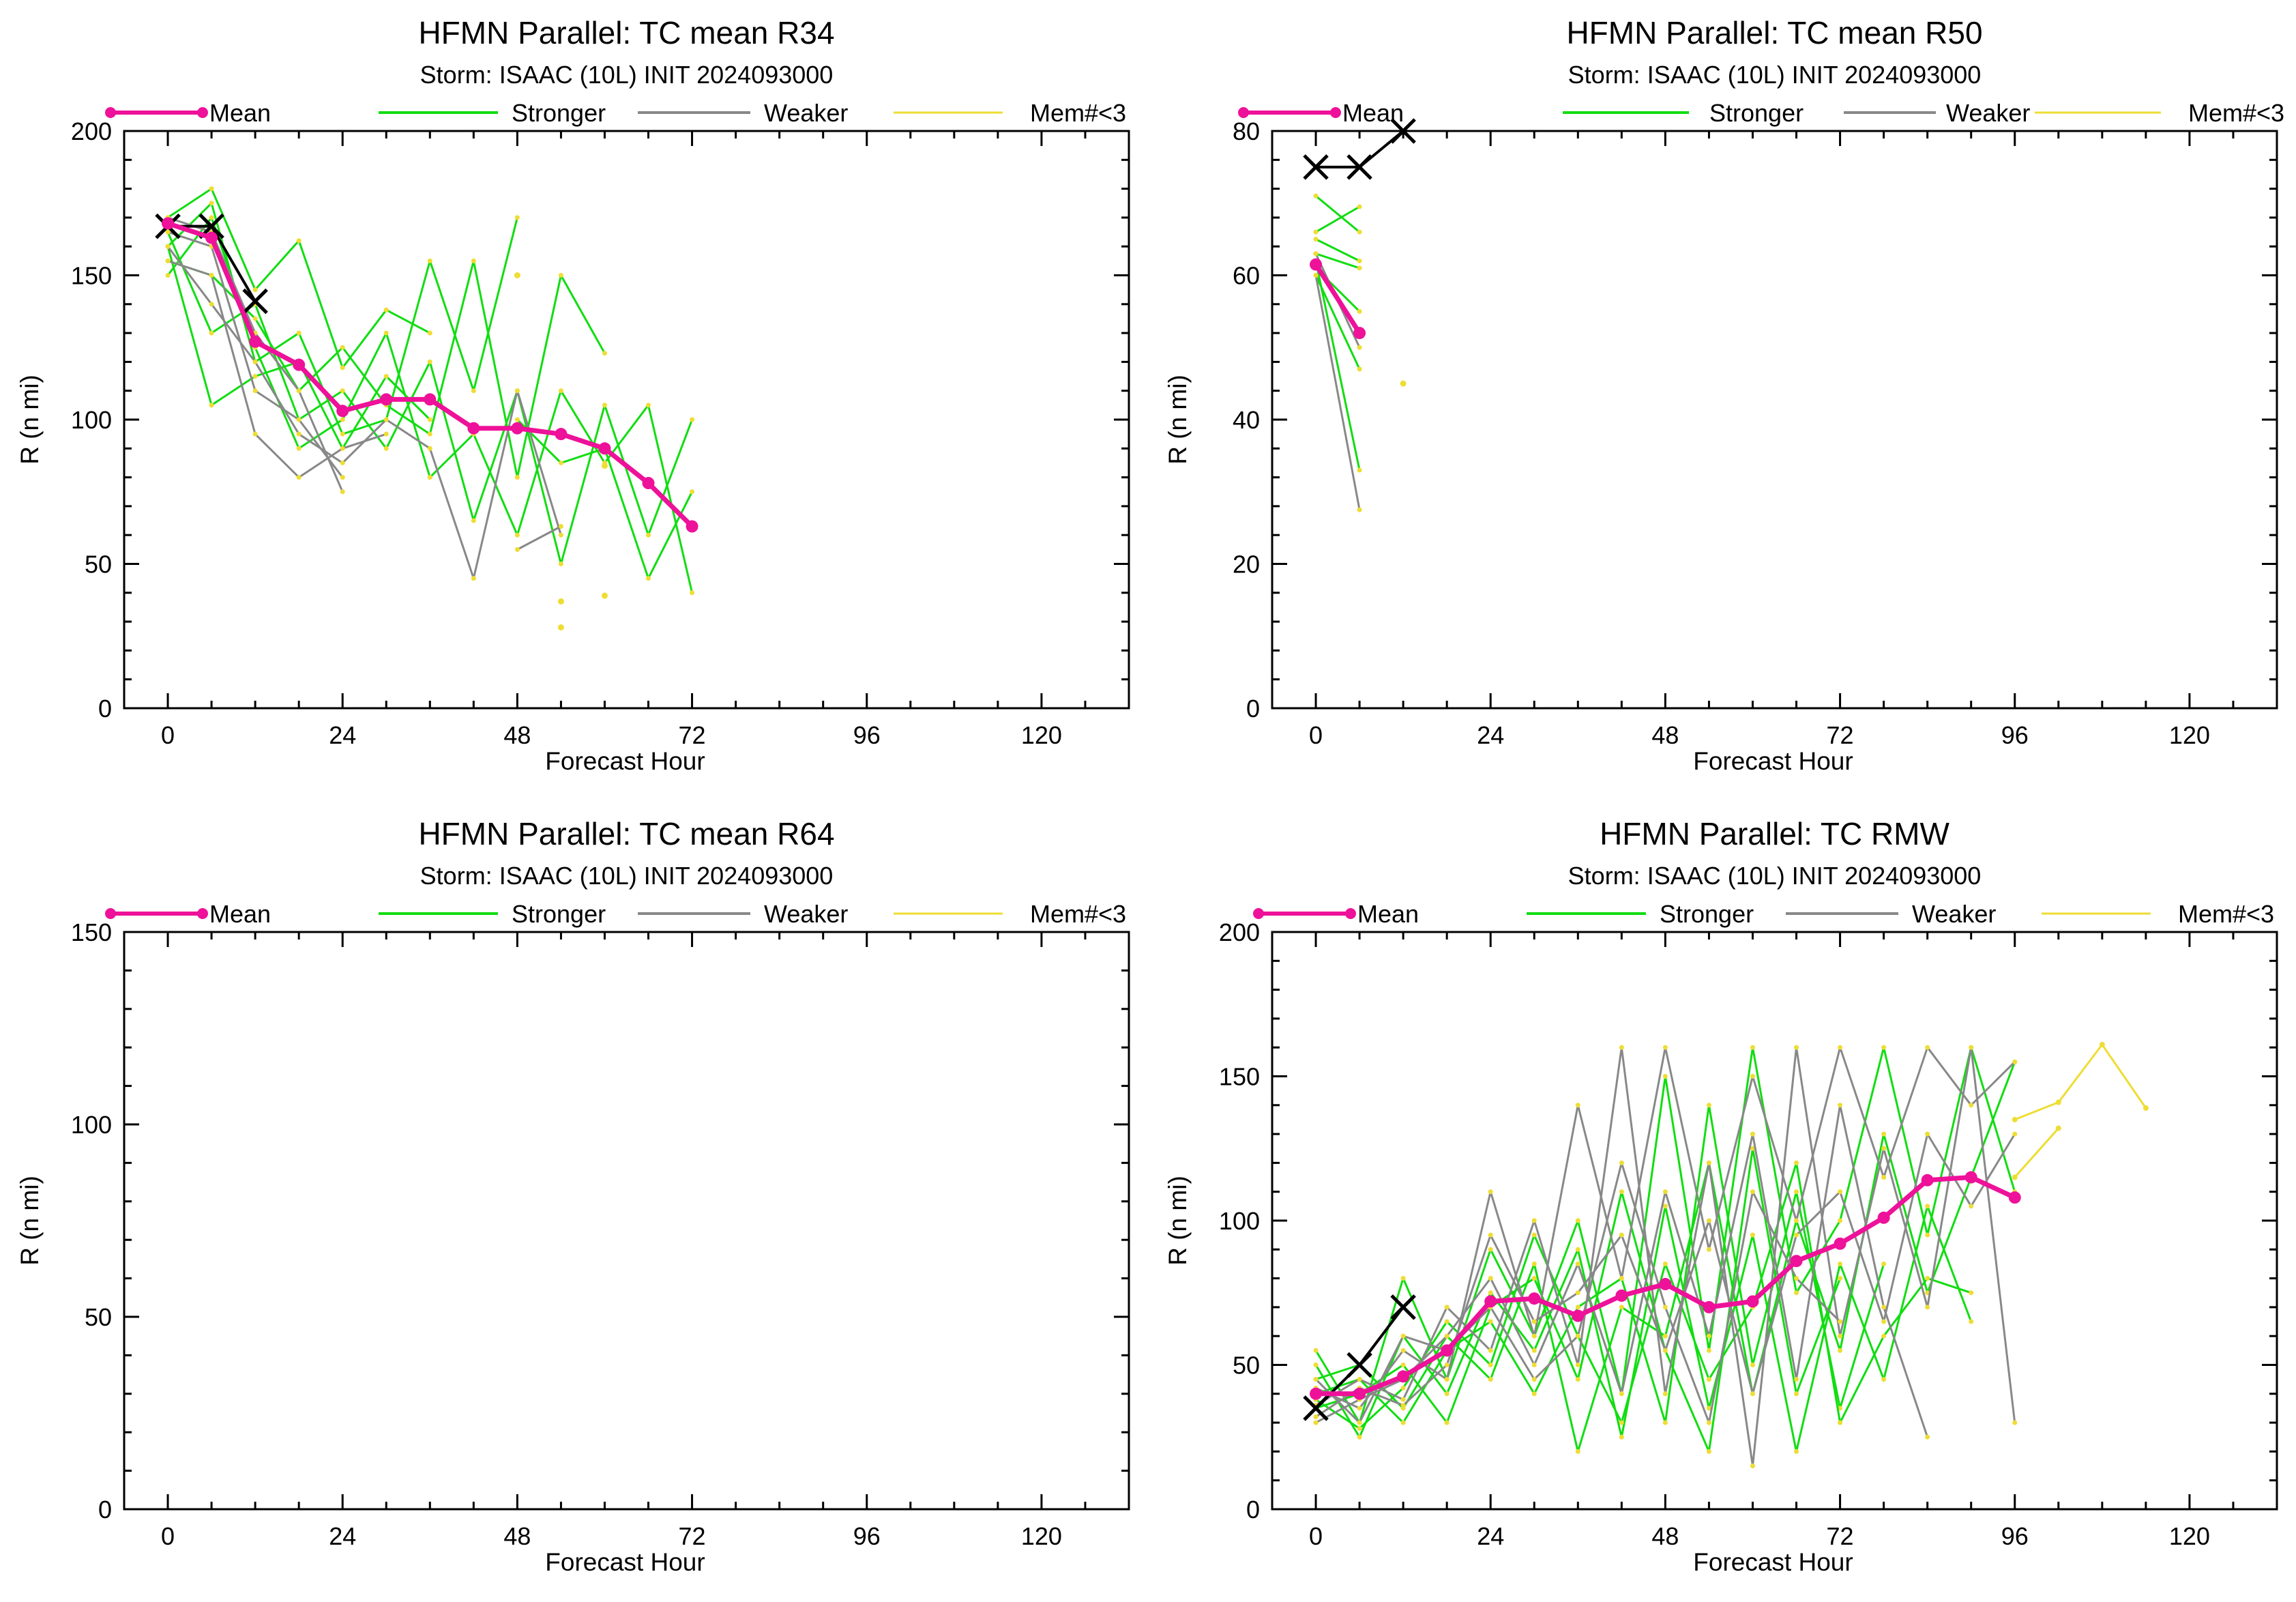  Describe the element at coordinates (1239, 1077) in the screenshot. I see `y-tick-label: 150` at that location.